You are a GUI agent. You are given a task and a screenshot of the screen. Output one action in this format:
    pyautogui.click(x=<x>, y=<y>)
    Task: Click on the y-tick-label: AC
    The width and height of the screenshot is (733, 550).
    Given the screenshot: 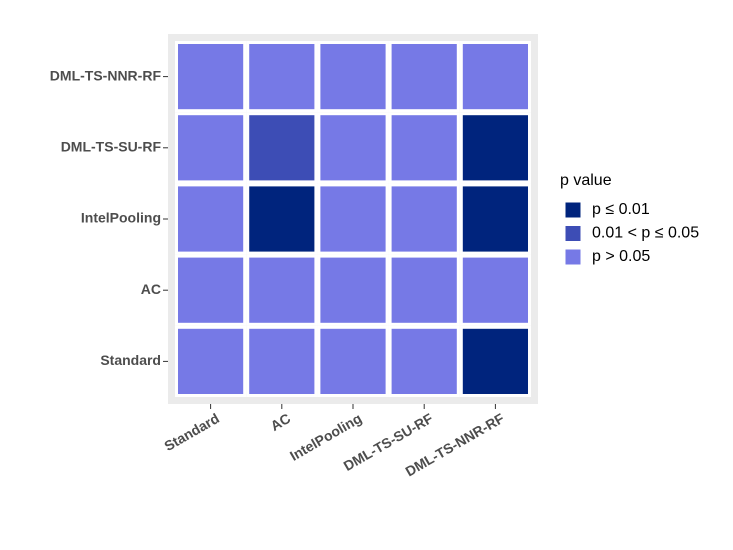 What is the action you would take?
    pyautogui.click(x=151, y=289)
    